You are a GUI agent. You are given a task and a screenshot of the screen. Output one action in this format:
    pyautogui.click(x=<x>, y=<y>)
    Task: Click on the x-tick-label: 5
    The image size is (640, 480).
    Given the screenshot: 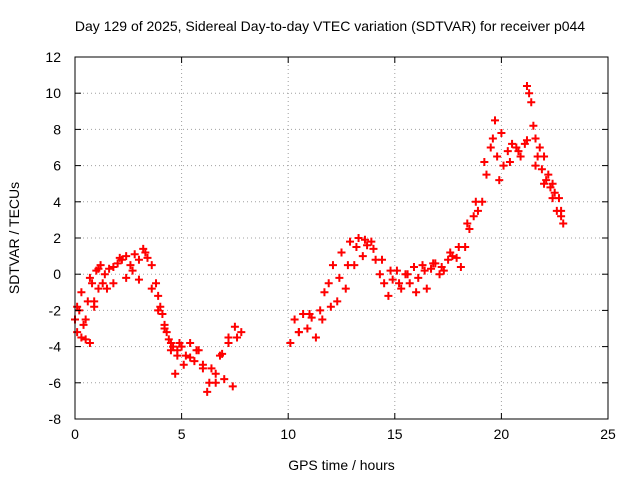 What is the action you would take?
    pyautogui.click(x=182, y=434)
    